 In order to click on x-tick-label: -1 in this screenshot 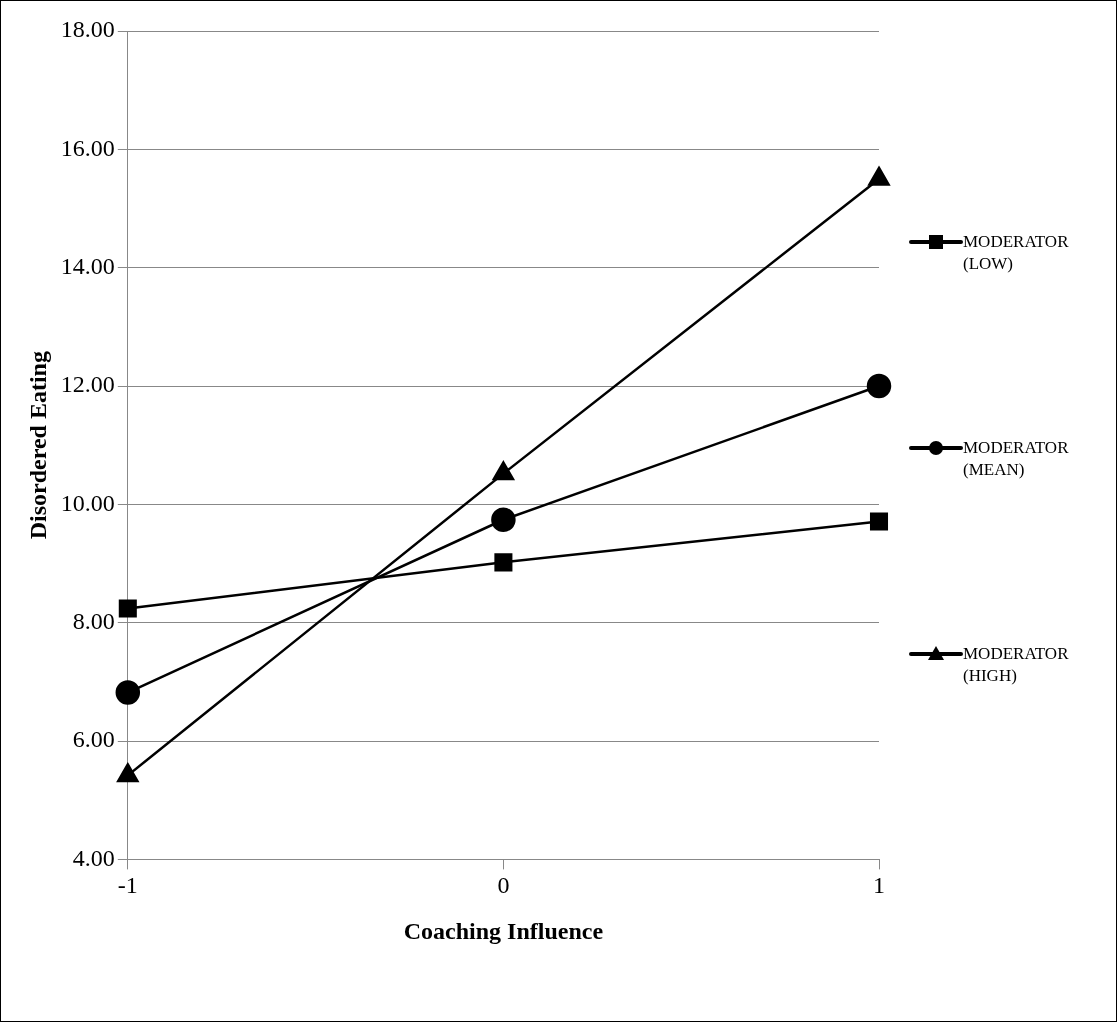, I will do `click(127, 885)`.